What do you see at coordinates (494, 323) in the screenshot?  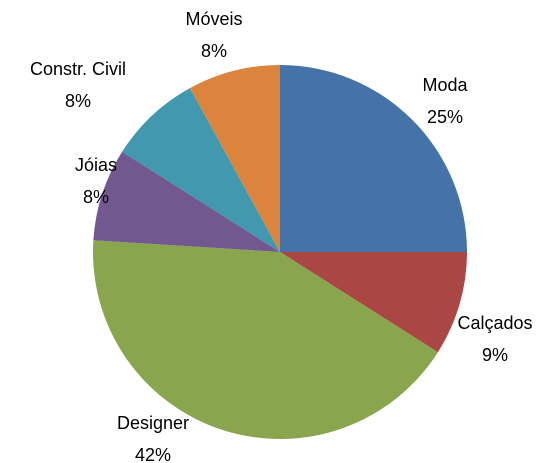 I see `slice-label: Calçados` at bounding box center [494, 323].